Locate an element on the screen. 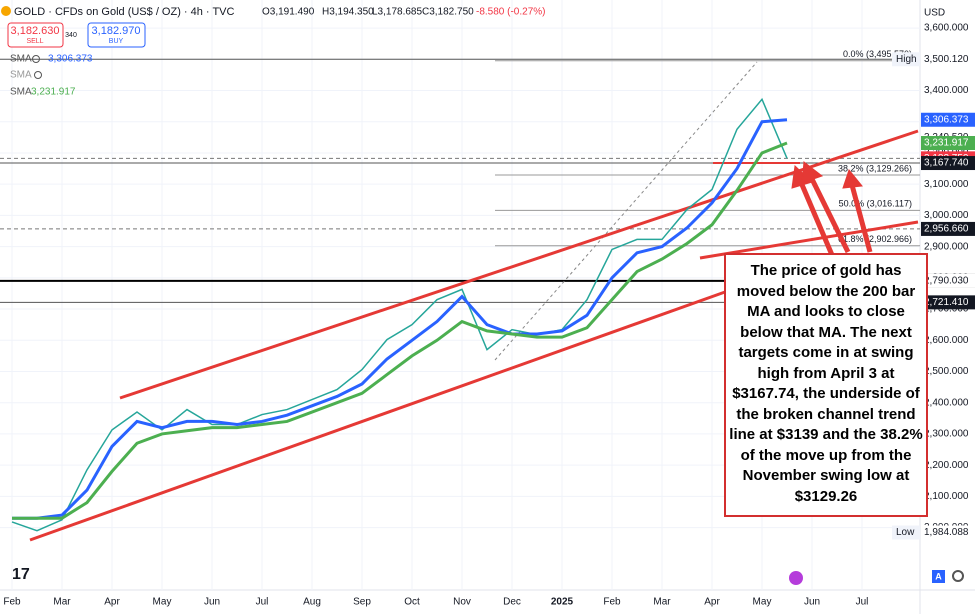  x-tick-label: 2025 is located at coordinates (562, 602).